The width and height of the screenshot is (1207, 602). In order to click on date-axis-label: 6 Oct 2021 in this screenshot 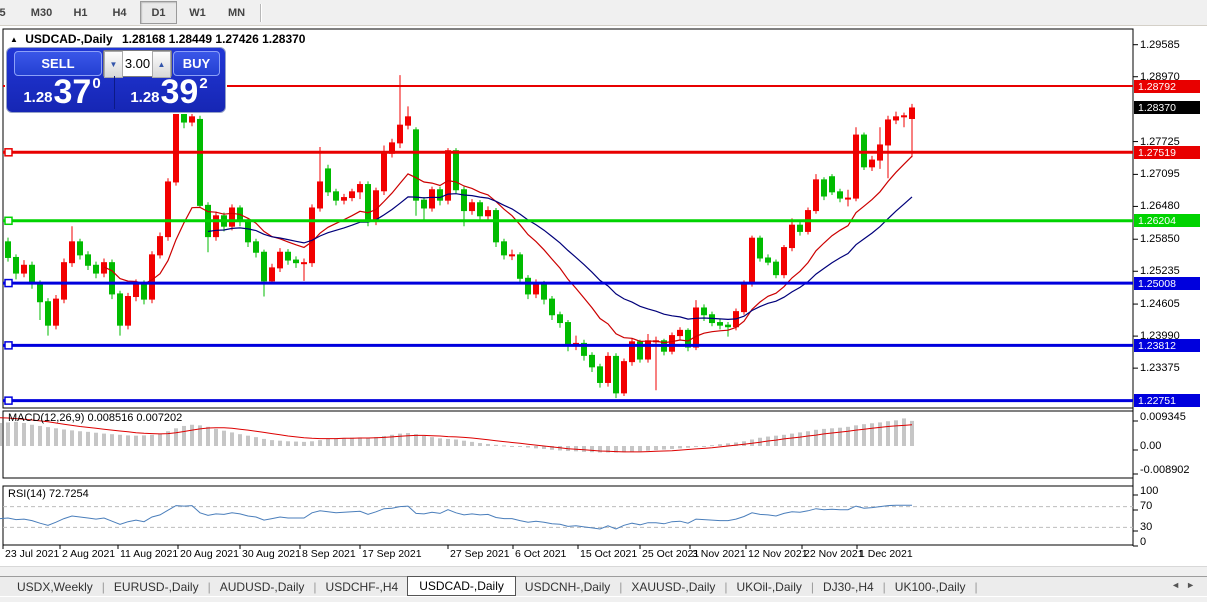, I will do `click(541, 554)`.